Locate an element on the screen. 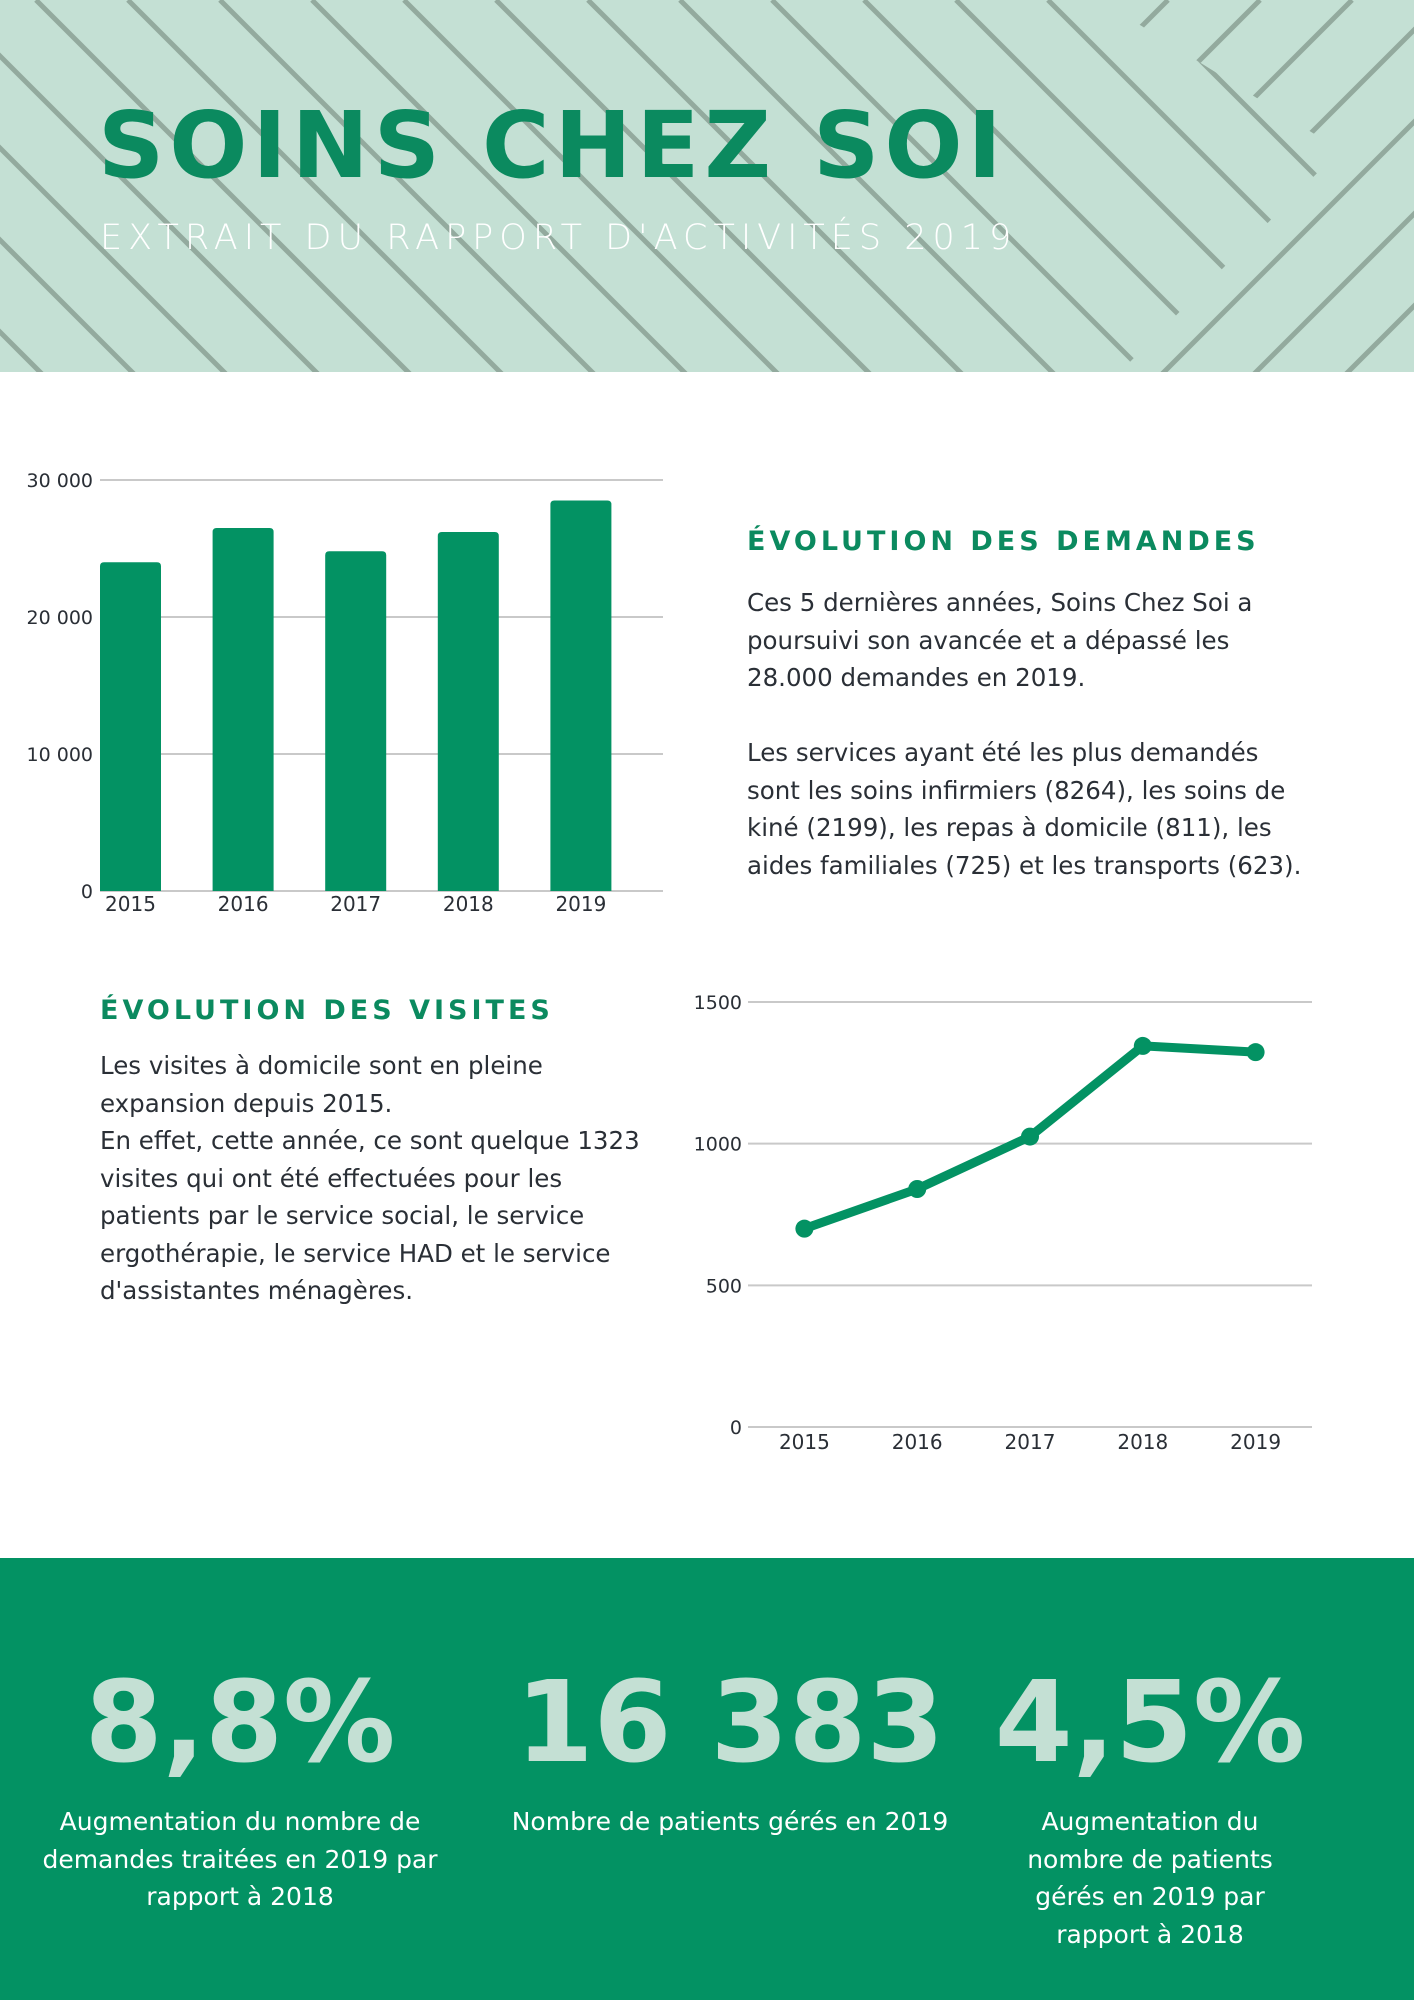  y-tick-label: 10 000 is located at coordinates (60, 755).